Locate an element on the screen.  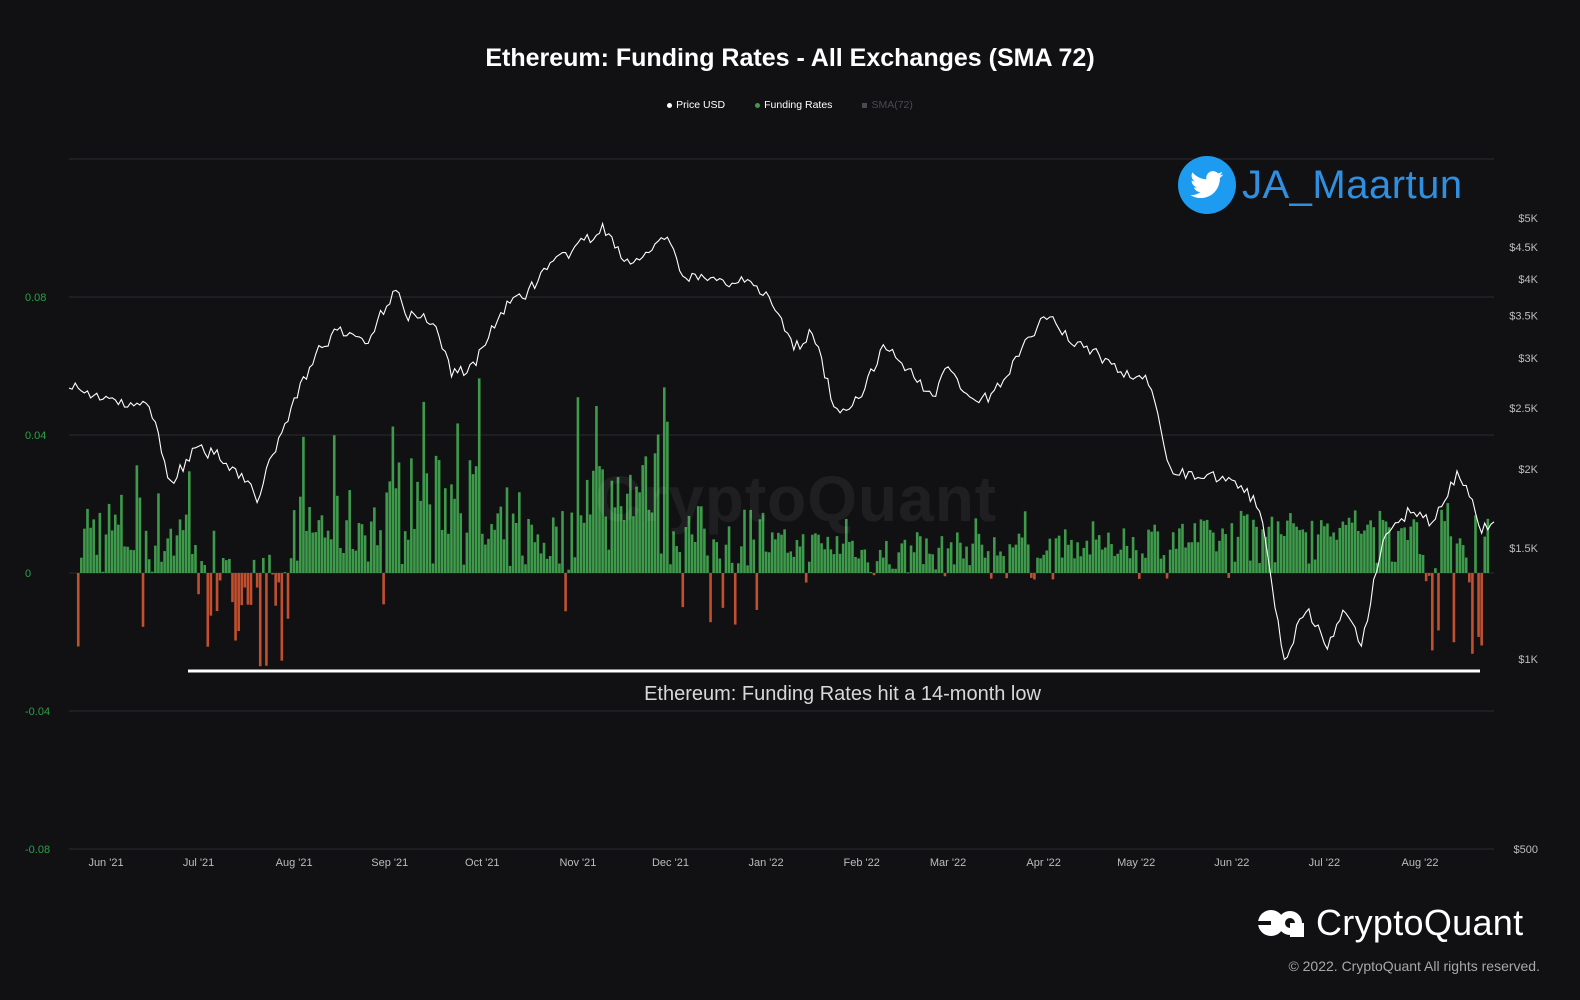
x-axis-tick-label: Mar '22 is located at coordinates (948, 863).